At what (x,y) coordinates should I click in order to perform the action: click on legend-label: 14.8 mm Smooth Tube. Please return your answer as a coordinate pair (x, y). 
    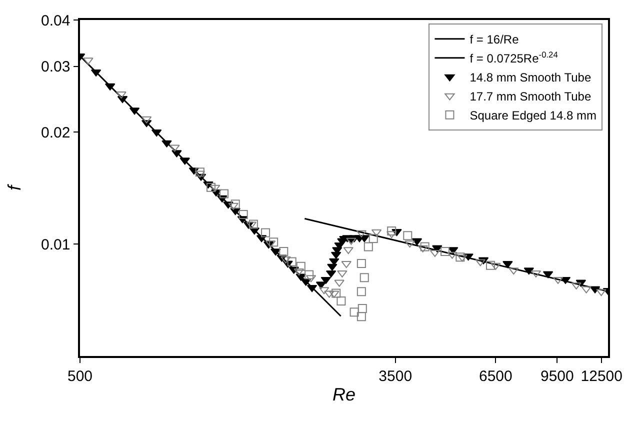
    Looking at the image, I should click on (531, 77).